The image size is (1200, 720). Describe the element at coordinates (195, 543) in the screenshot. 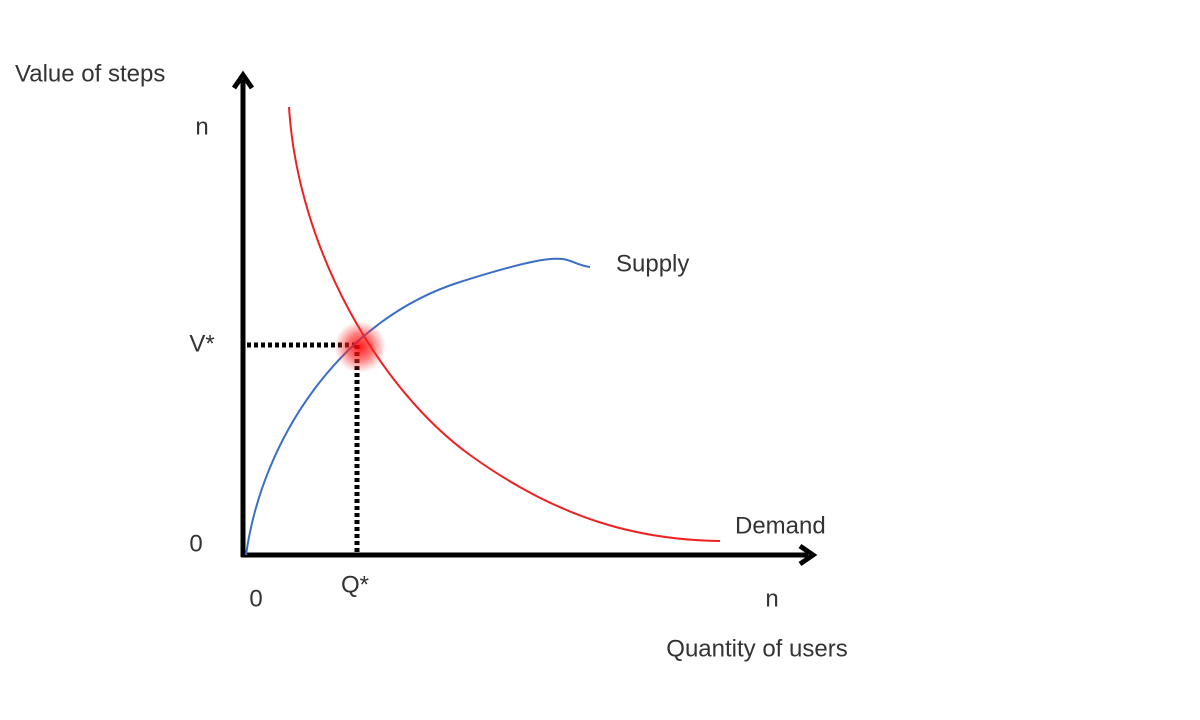

I see `y-label: 0` at that location.